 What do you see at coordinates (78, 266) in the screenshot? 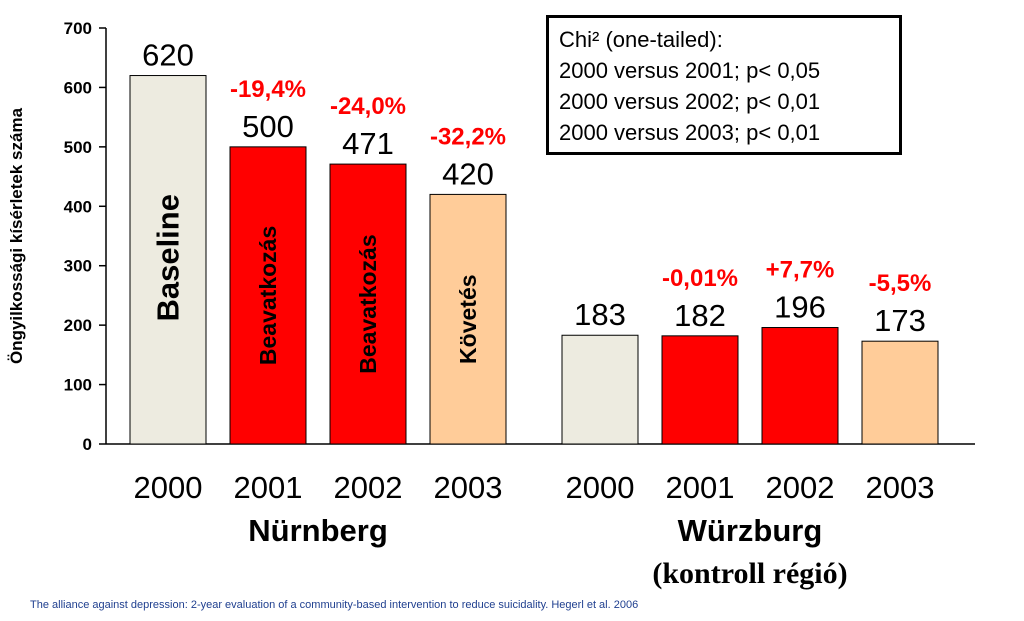
I see `y-tick-label: 300` at bounding box center [78, 266].